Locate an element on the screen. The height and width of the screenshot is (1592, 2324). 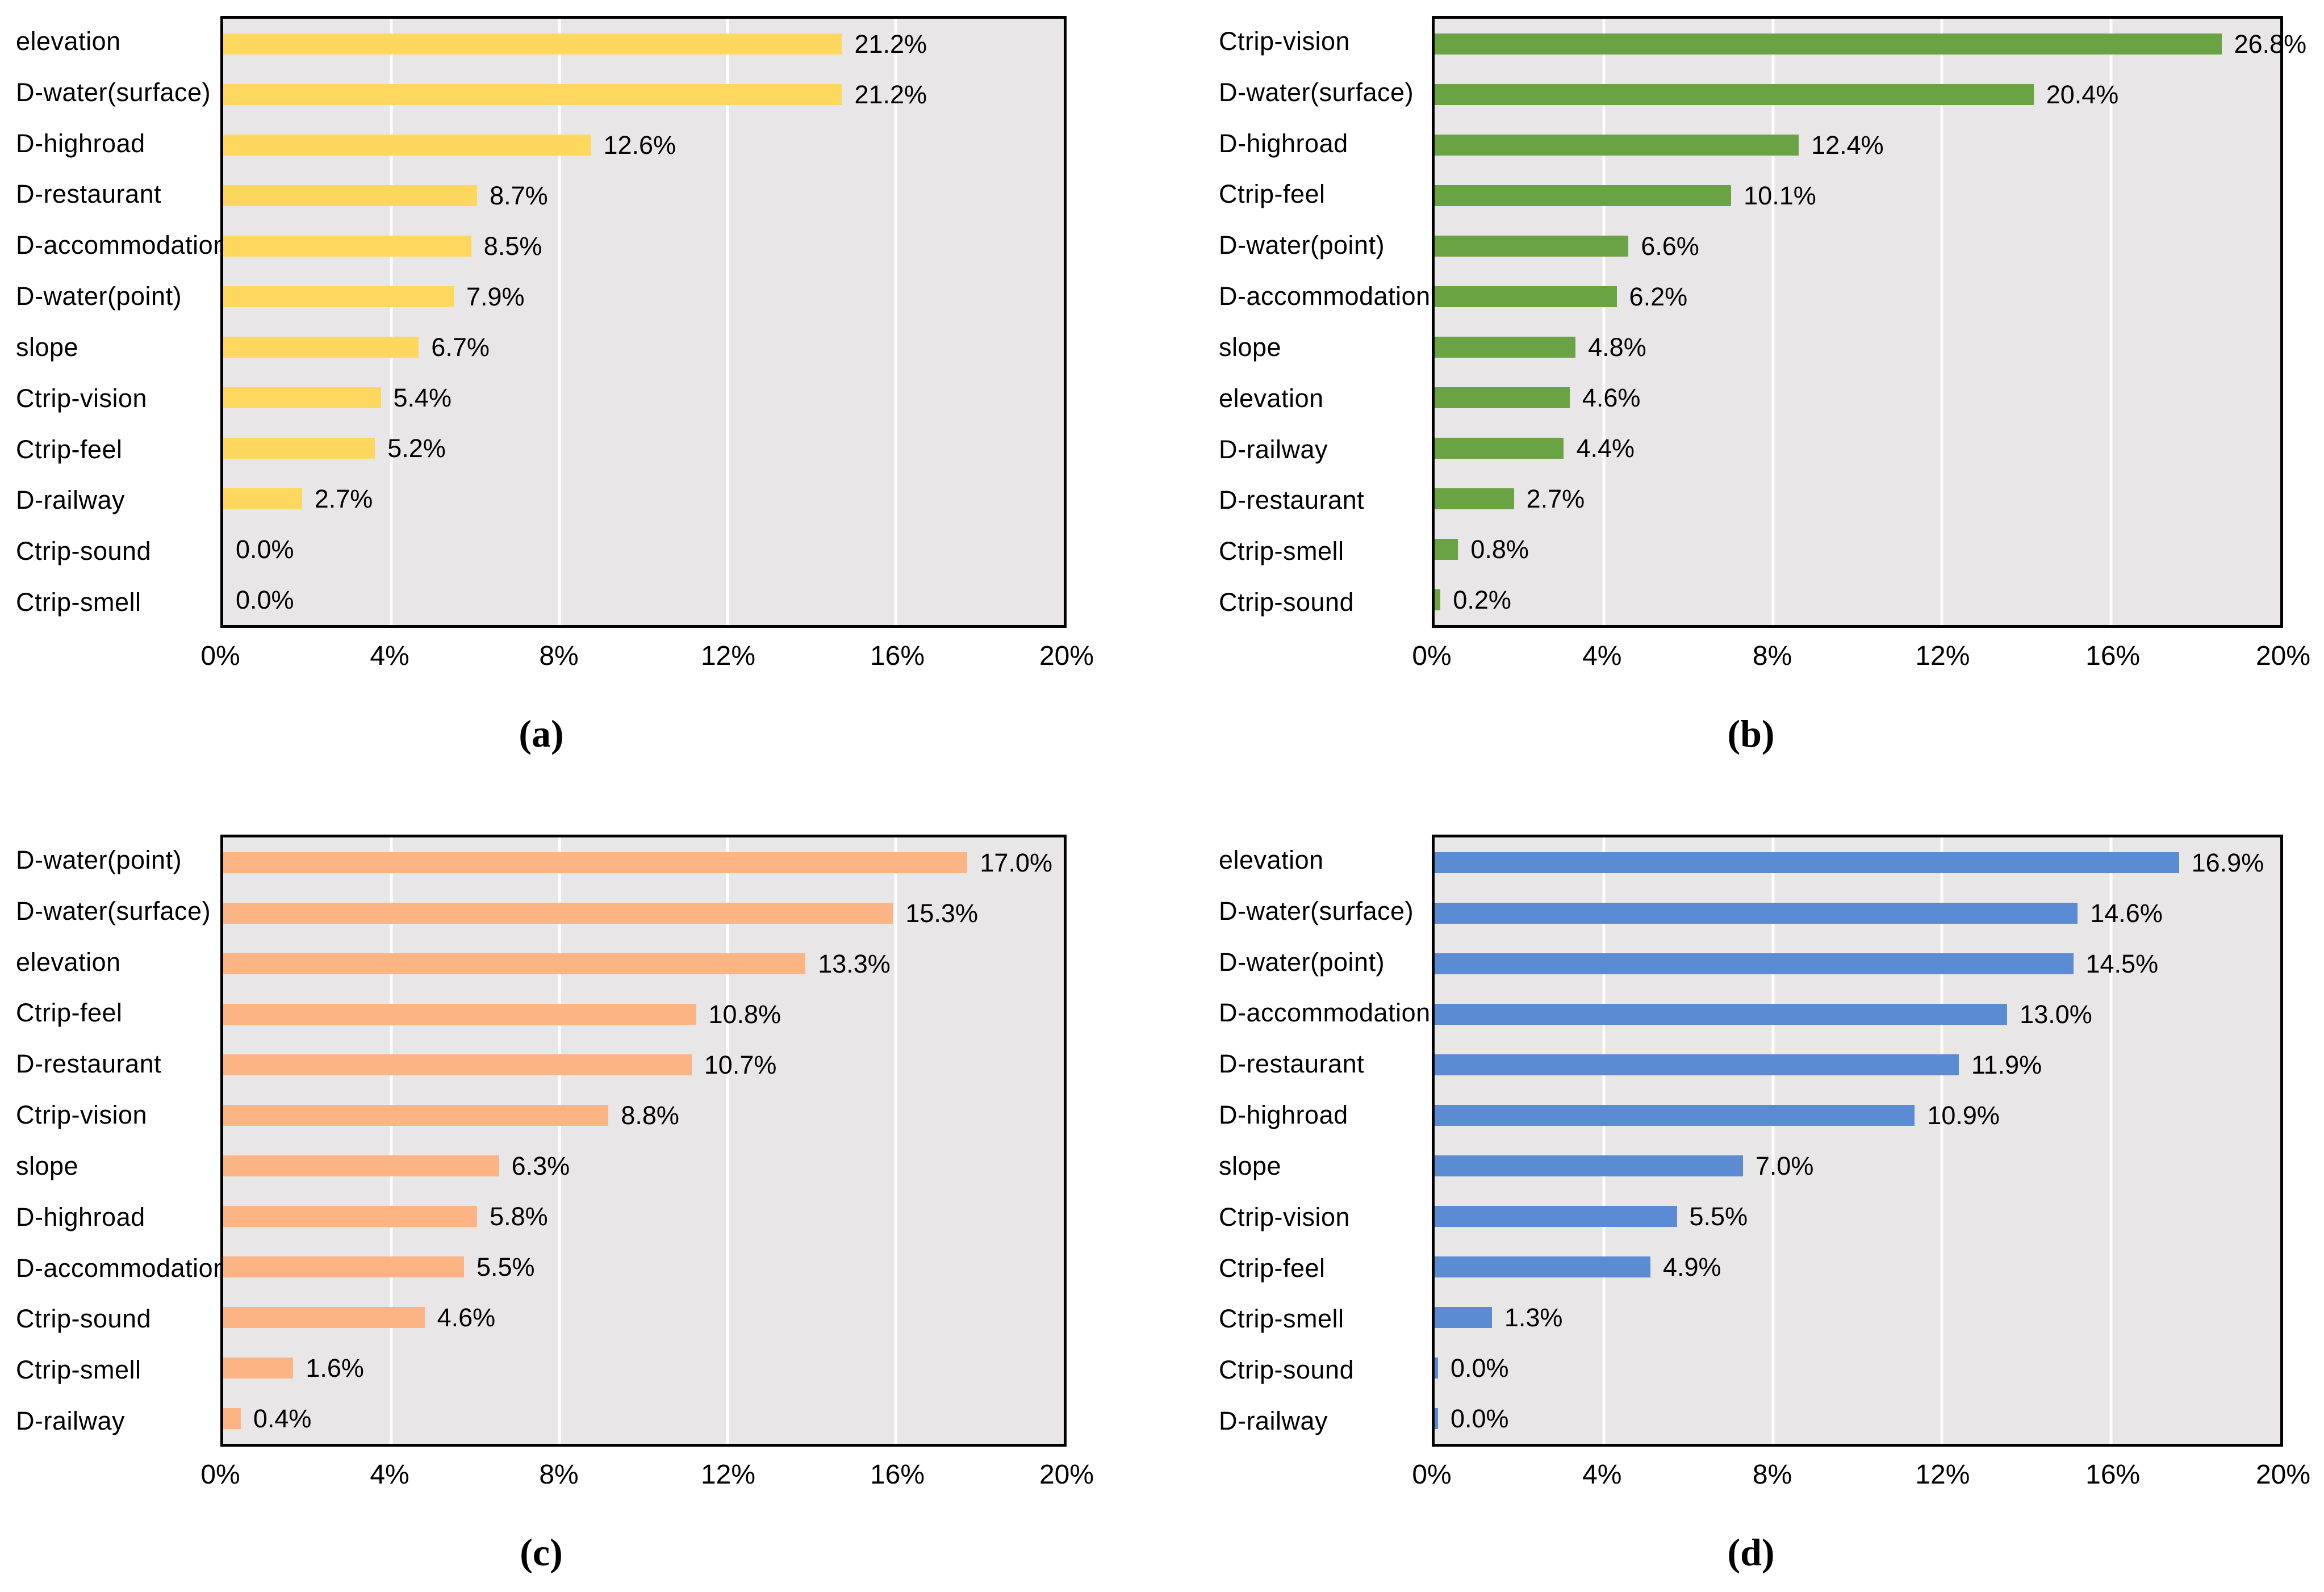
bar-row: 12.4% is located at coordinates (1858, 145).